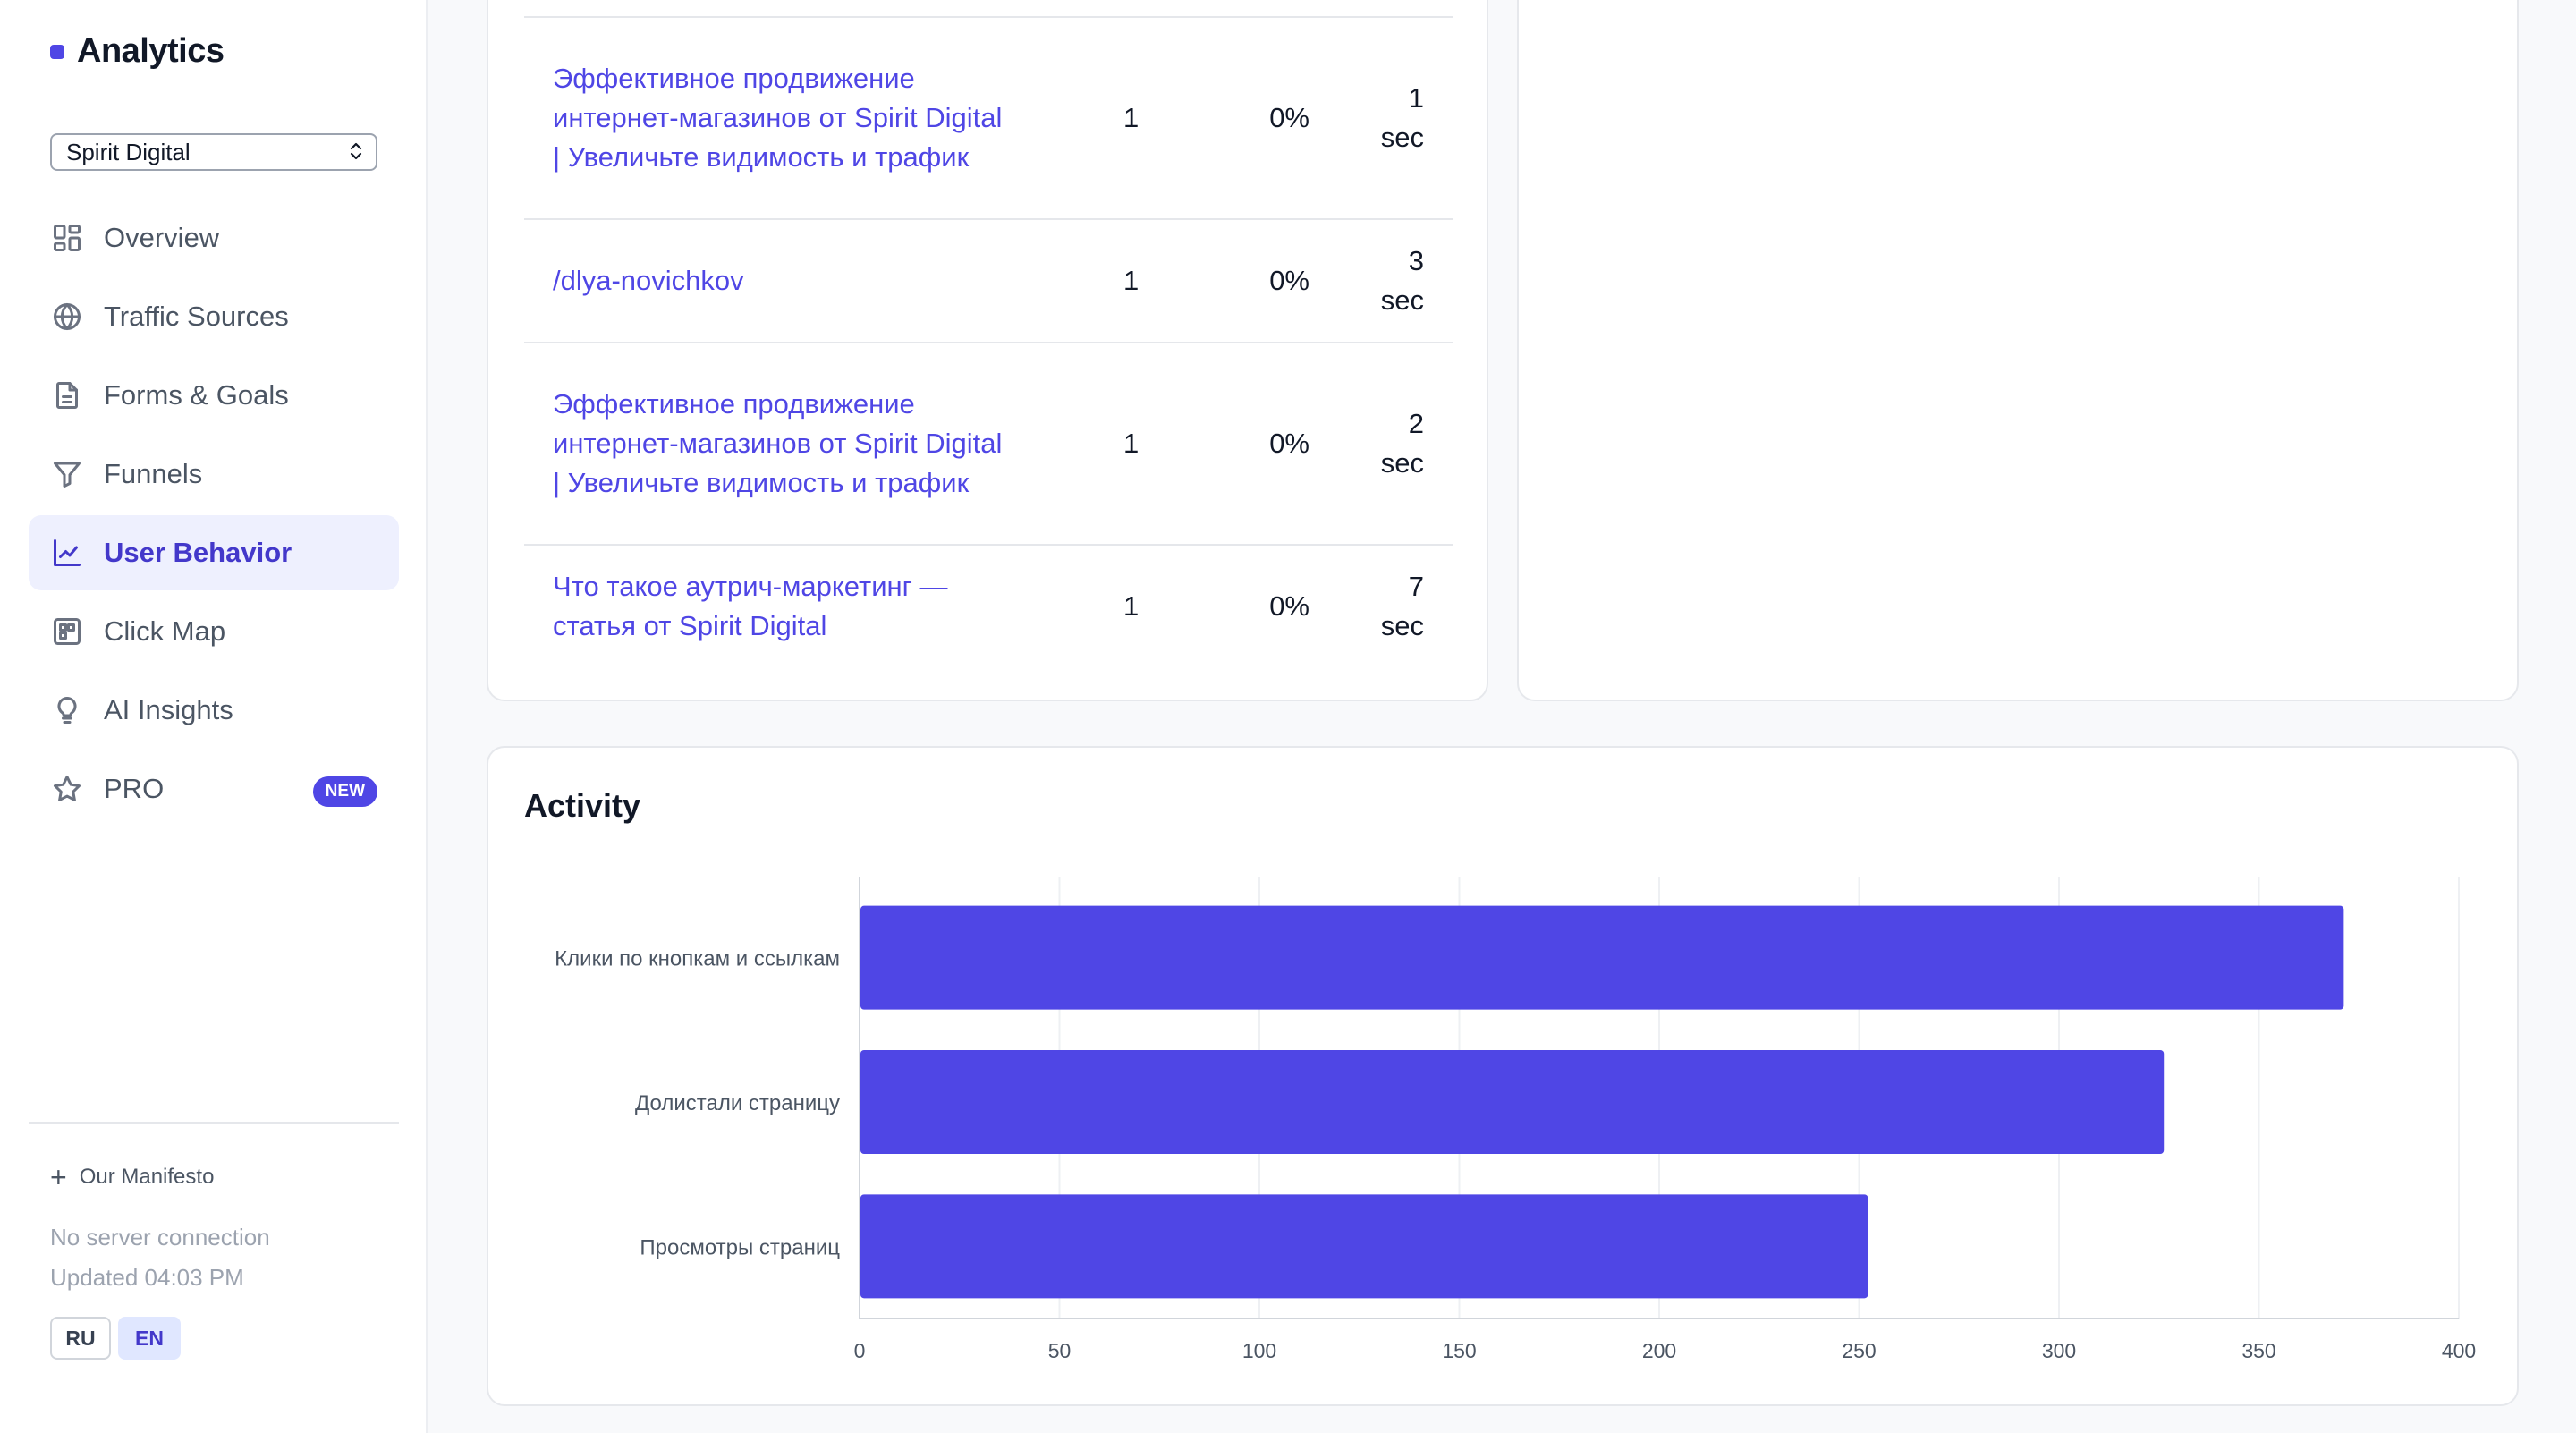 The image size is (2576, 1433). Describe the element at coordinates (168, 709) in the screenshot. I see `sidebar-item-label: AI Insights` at that location.